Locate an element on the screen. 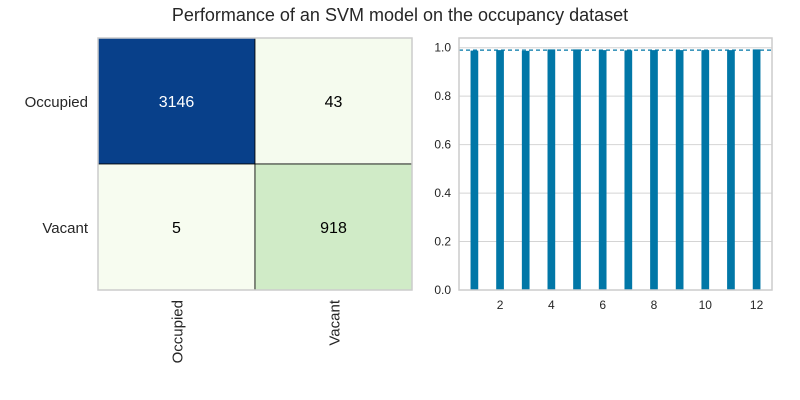 Image resolution: width=800 pixels, height=400 pixels. y-tick-label: 0.0 is located at coordinates (442, 290).